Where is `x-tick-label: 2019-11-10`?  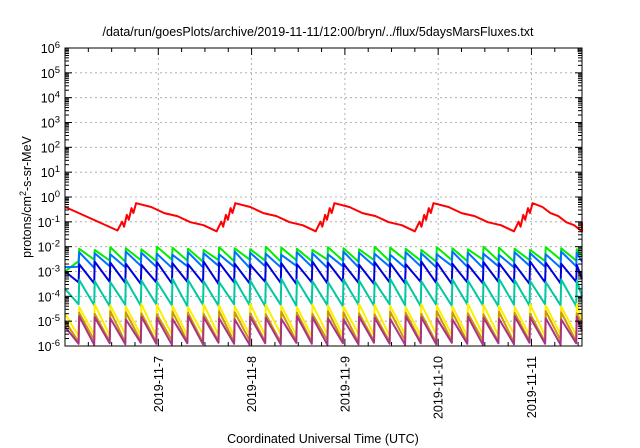 x-tick-label: 2019-11-10 is located at coordinates (439, 387).